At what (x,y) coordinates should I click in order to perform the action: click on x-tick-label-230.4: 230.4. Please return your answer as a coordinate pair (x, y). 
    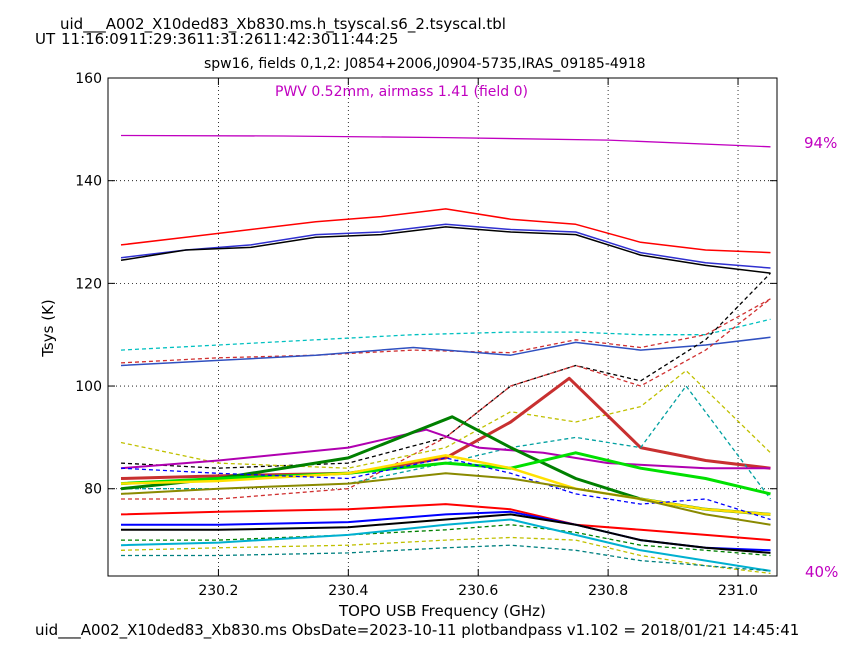
    Looking at the image, I should click on (348, 591).